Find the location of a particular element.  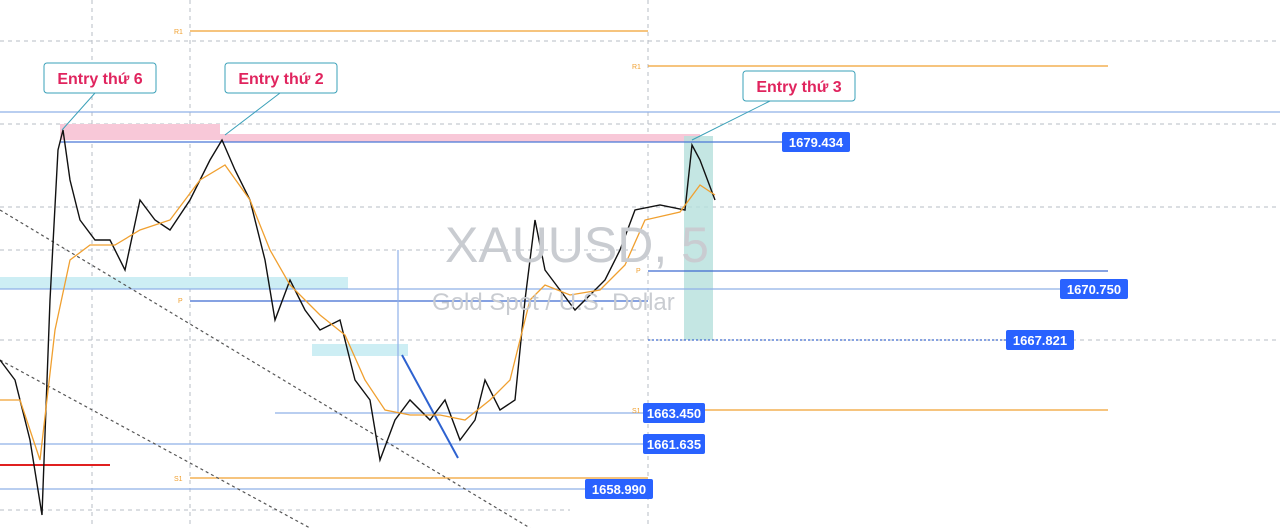

callout-label: Entry thứ 6 is located at coordinates (99, 79).